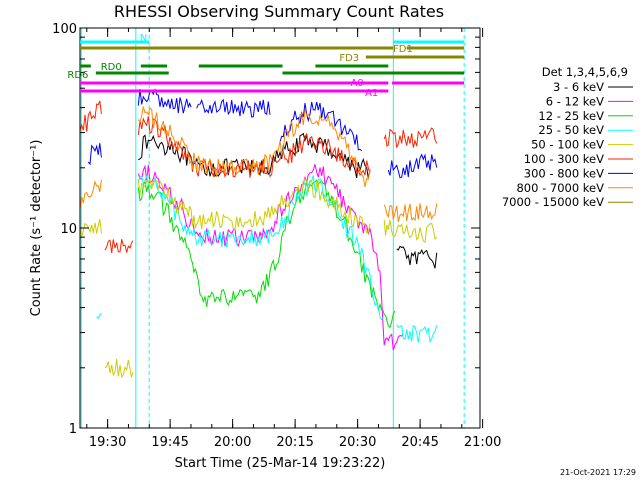 This screenshot has height=480, width=640. Describe the element at coordinates (419, 442) in the screenshot. I see `x-tick-label: 20:45` at that location.